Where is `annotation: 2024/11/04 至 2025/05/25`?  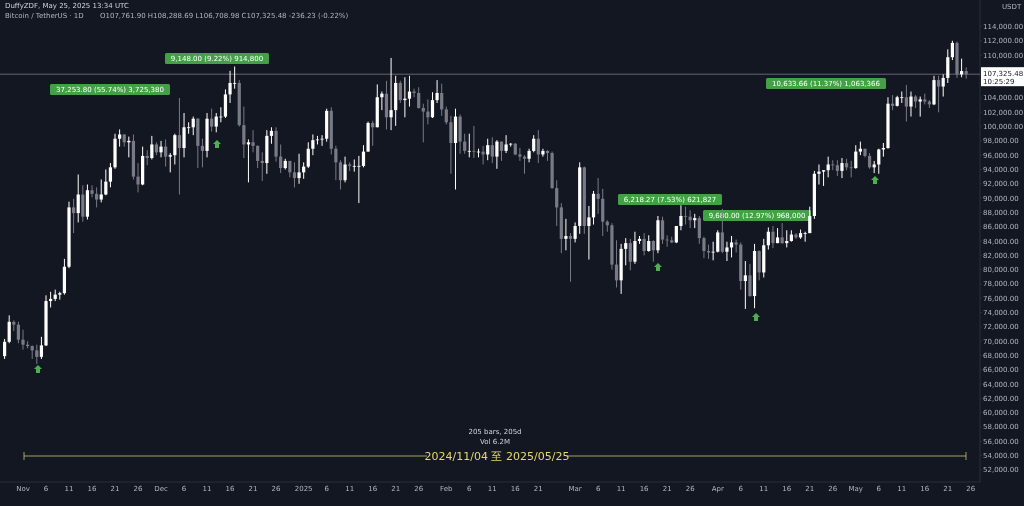 annotation: 2024/11/04 至 2025/05/25 is located at coordinates (497, 456).